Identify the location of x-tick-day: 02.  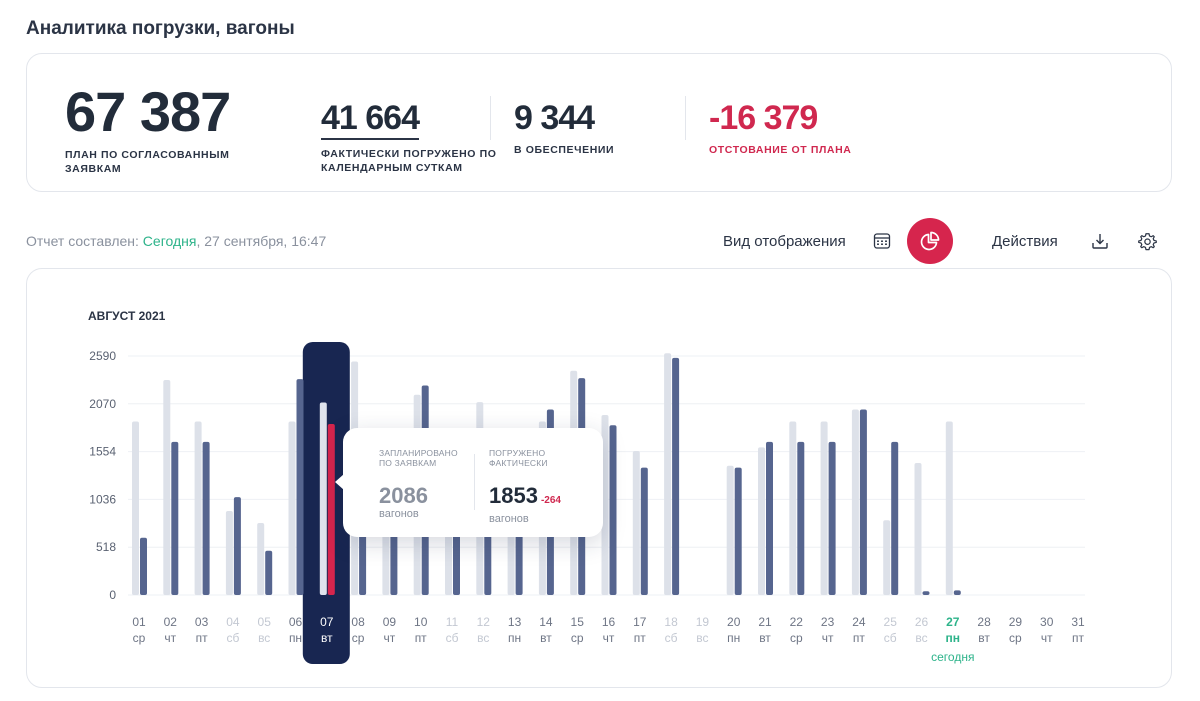
(171, 622).